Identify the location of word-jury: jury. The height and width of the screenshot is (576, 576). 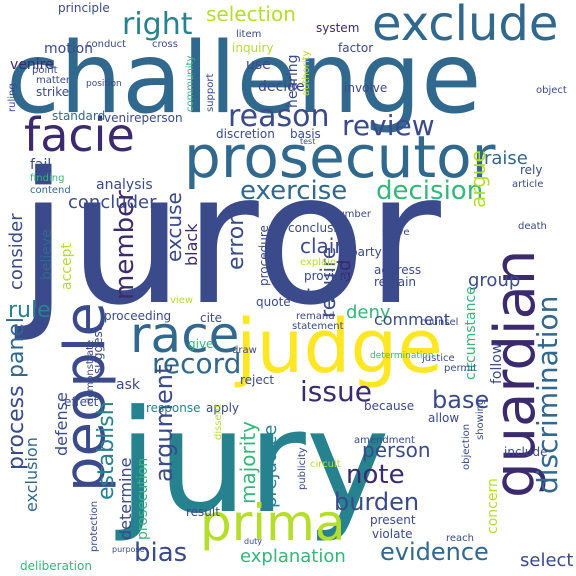
(254, 462).